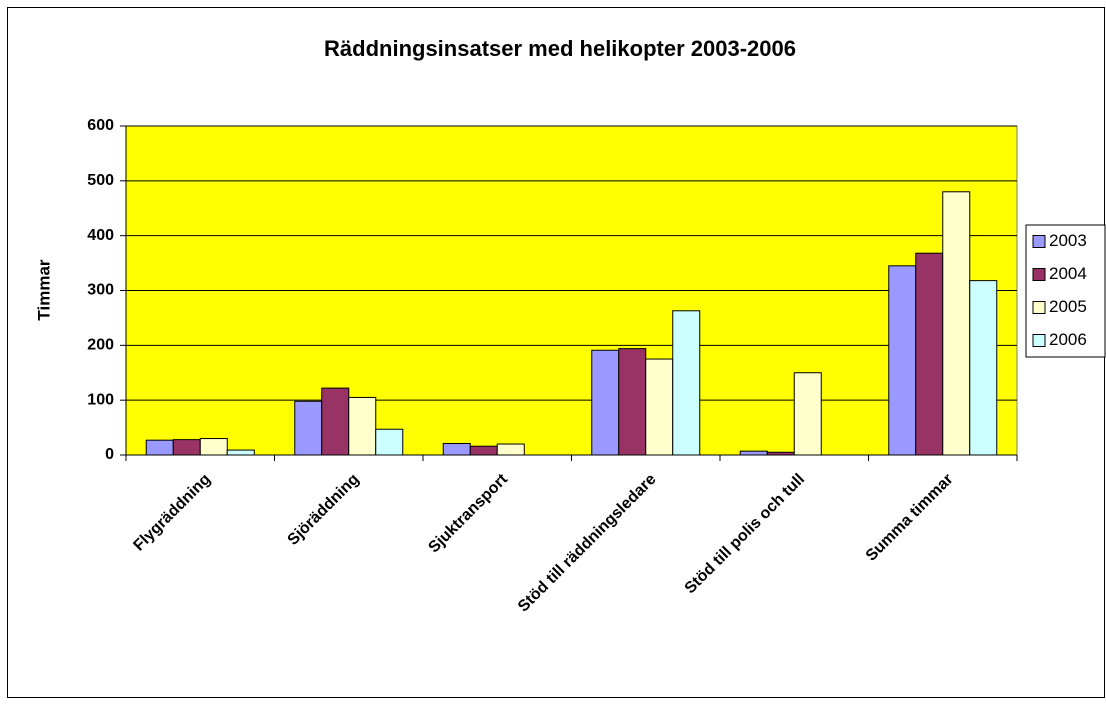  I want to click on y-tick-label: 100, so click(100, 399).